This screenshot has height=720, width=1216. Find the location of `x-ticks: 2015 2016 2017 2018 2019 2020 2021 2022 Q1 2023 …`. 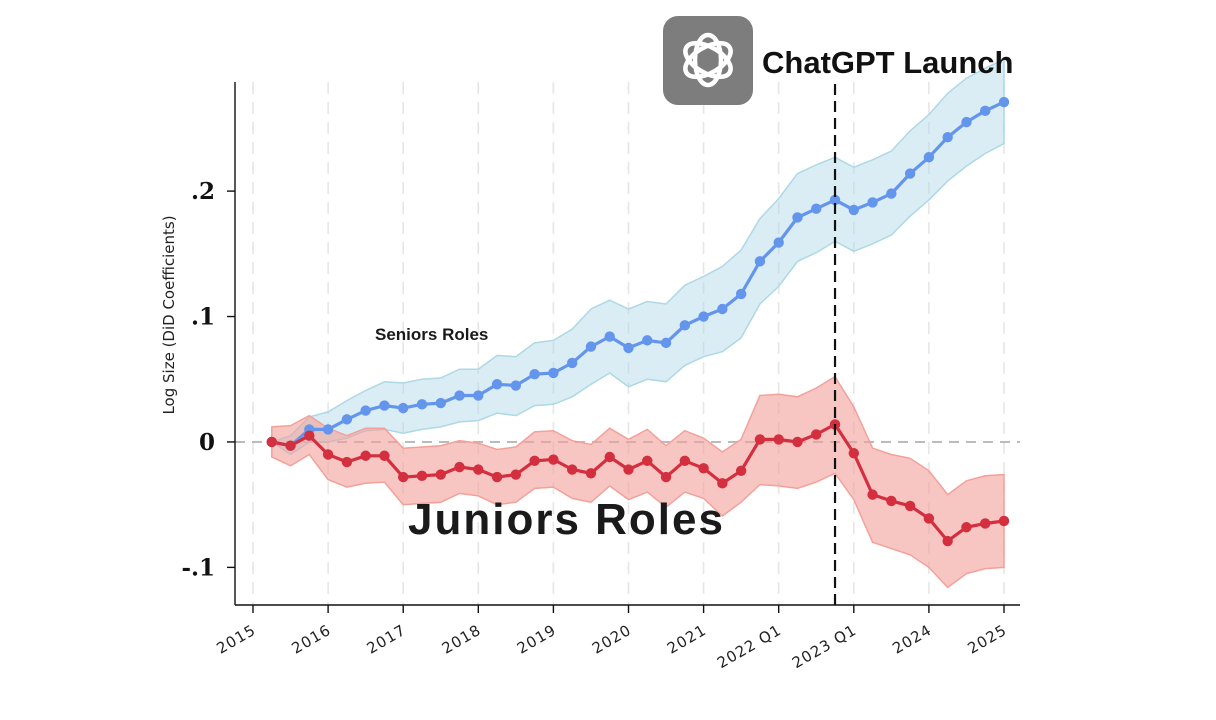

x-ticks: 2015 2016 2017 2018 2019 2020 2021 2022 Q1 2023 … is located at coordinates (611, 638).